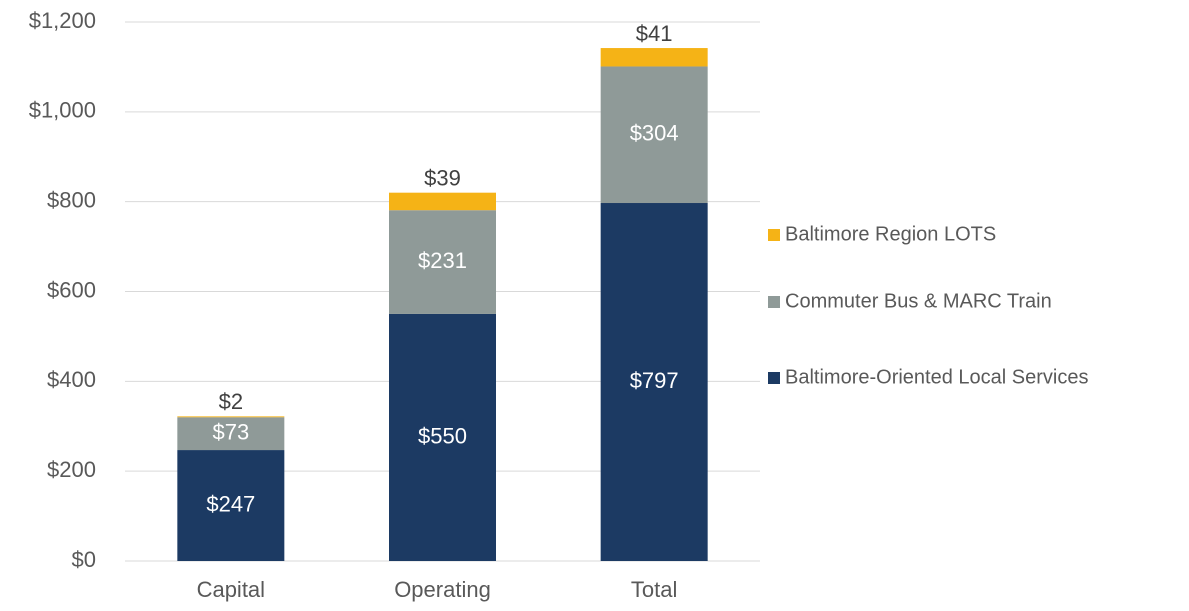 Image resolution: width=1189 pixels, height=611 pixels. I want to click on legend-label: Commuter Bus & MARC Train, so click(918, 301).